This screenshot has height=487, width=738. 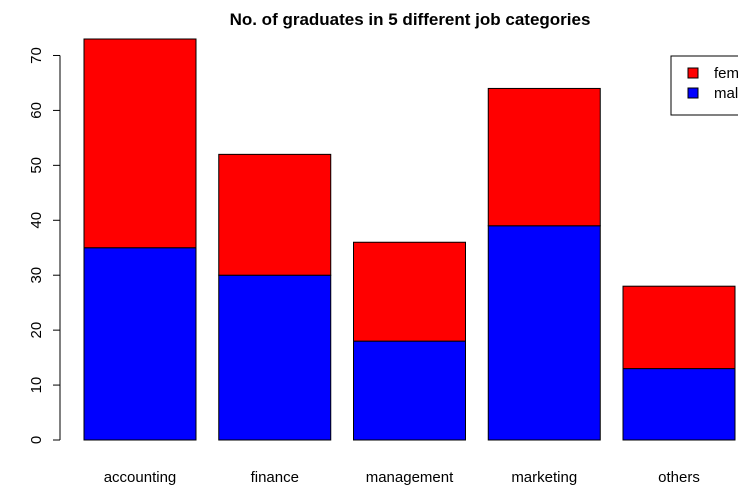 What do you see at coordinates (140, 344) in the screenshot?
I see `bar-male-accounting` at bounding box center [140, 344].